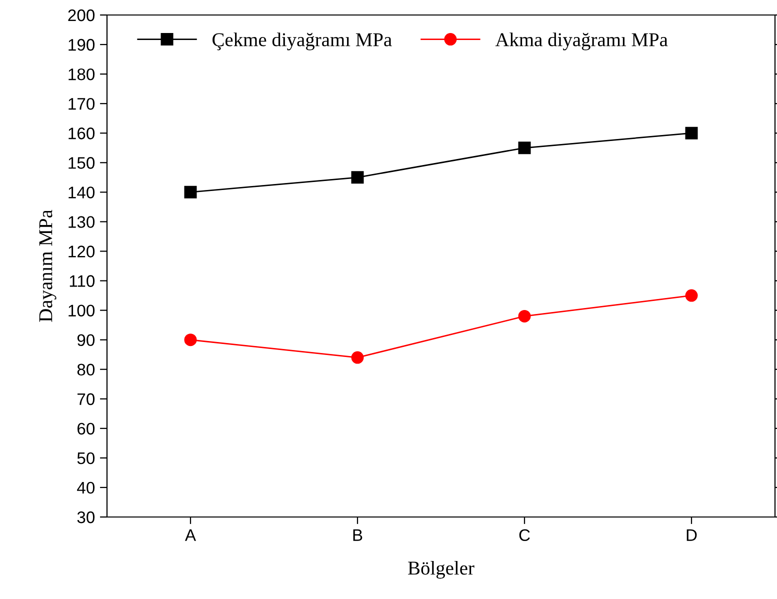  What do you see at coordinates (86, 399) in the screenshot?
I see `y-tick-label: 70` at bounding box center [86, 399].